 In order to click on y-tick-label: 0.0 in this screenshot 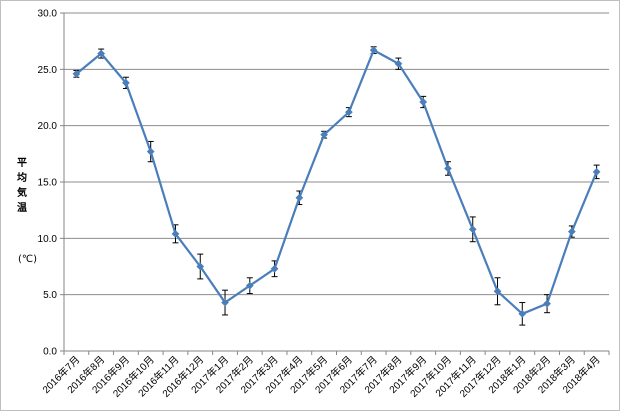, I will do `click(50, 352)`.